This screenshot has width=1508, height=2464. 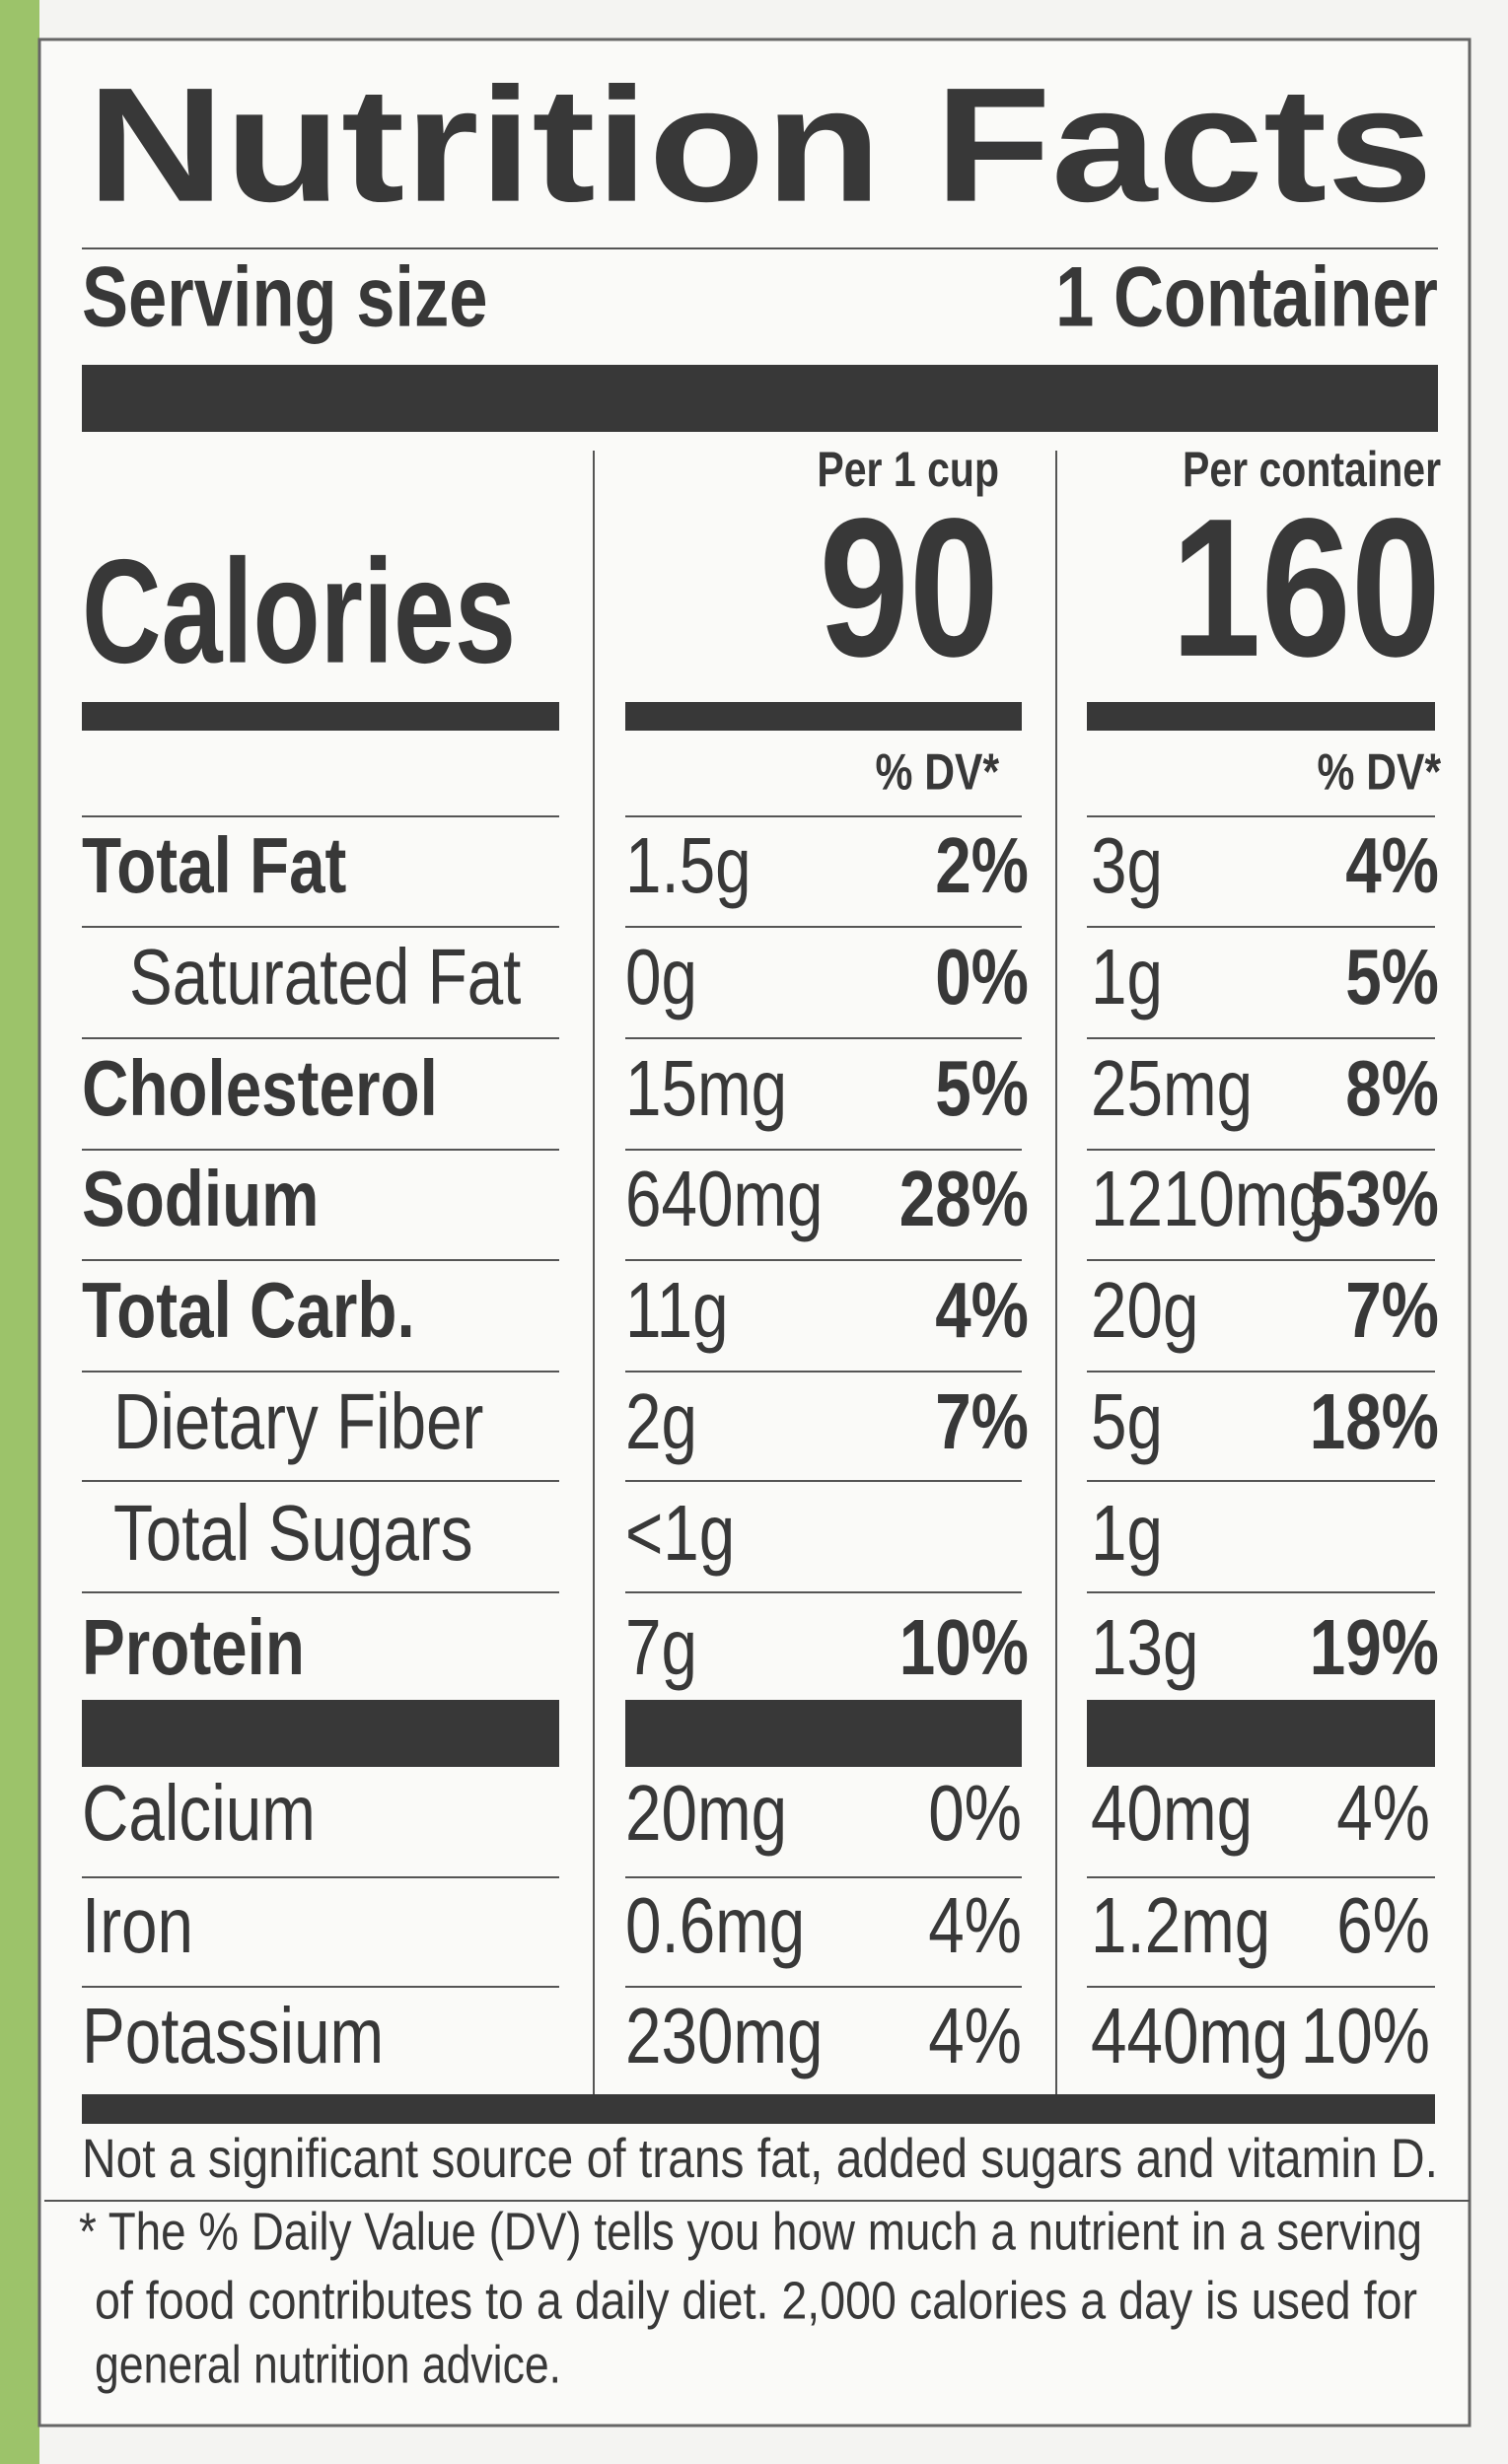 I want to click on amount: 640mg, so click(x=724, y=1199).